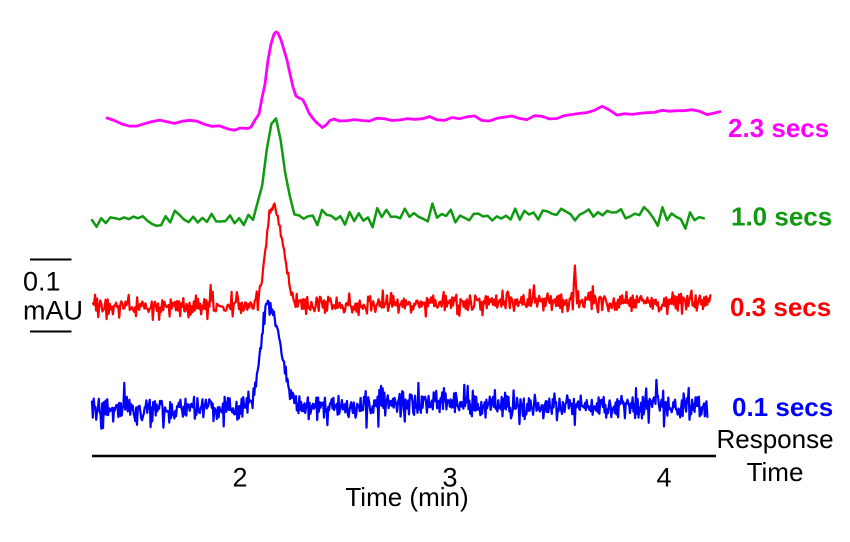 The image size is (850, 542). Describe the element at coordinates (775, 472) in the screenshot. I see `svg-text: Time` at that location.